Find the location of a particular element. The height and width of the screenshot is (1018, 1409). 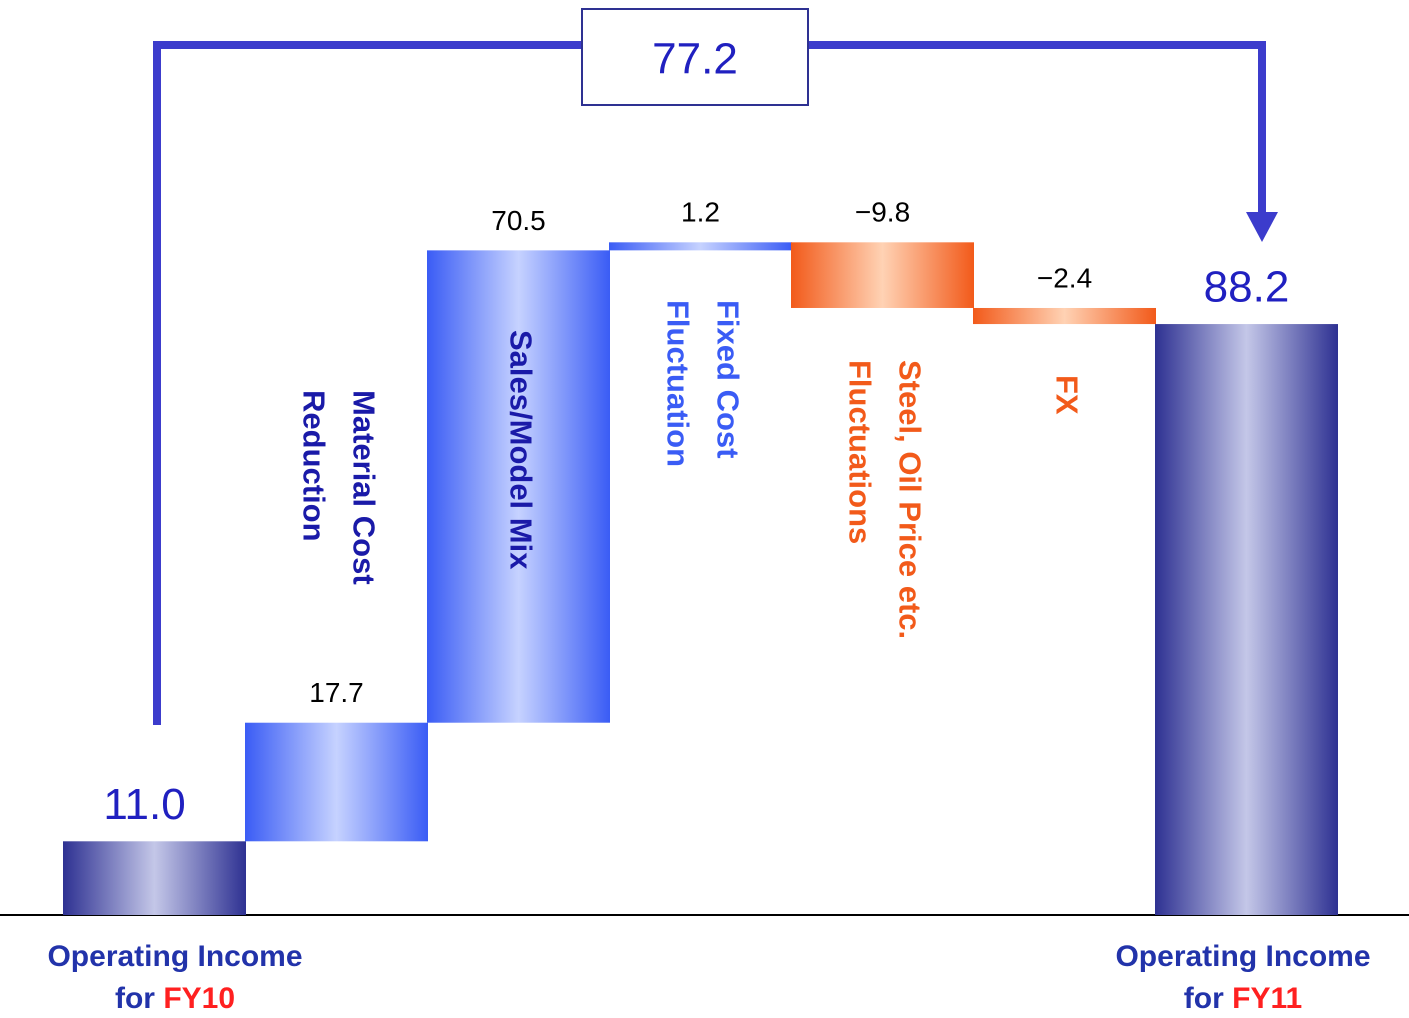

category-label: FX is located at coordinates (1066, 395).